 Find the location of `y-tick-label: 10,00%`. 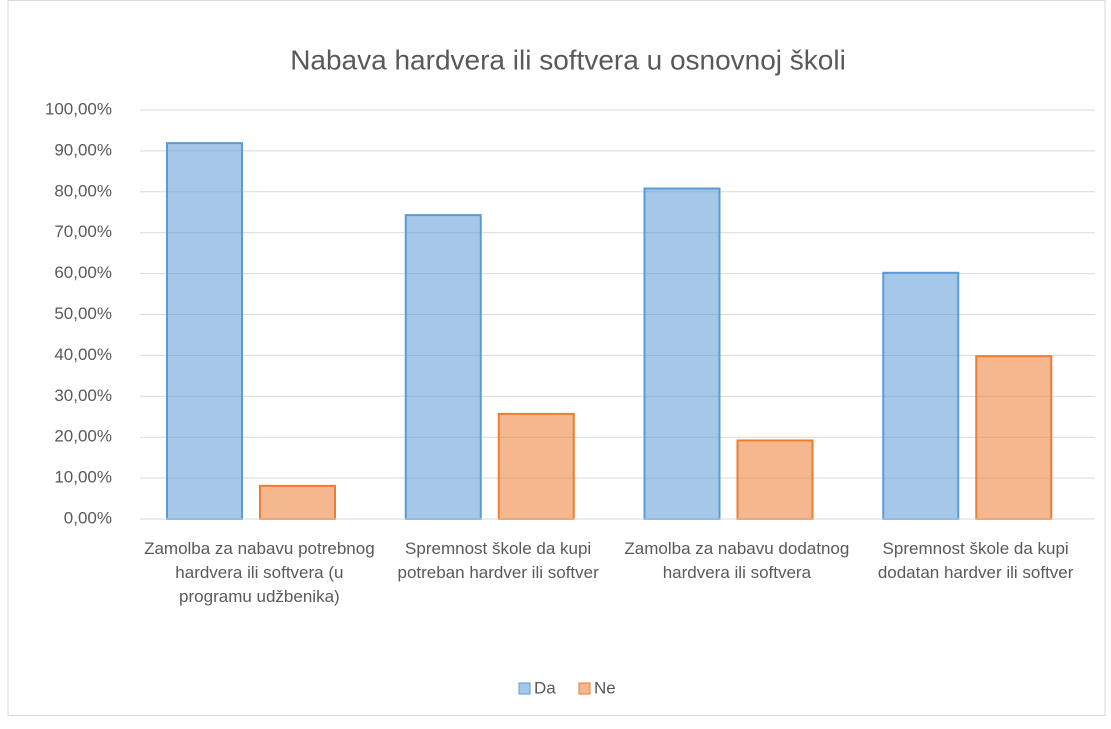

y-tick-label: 10,00% is located at coordinates (83, 477).